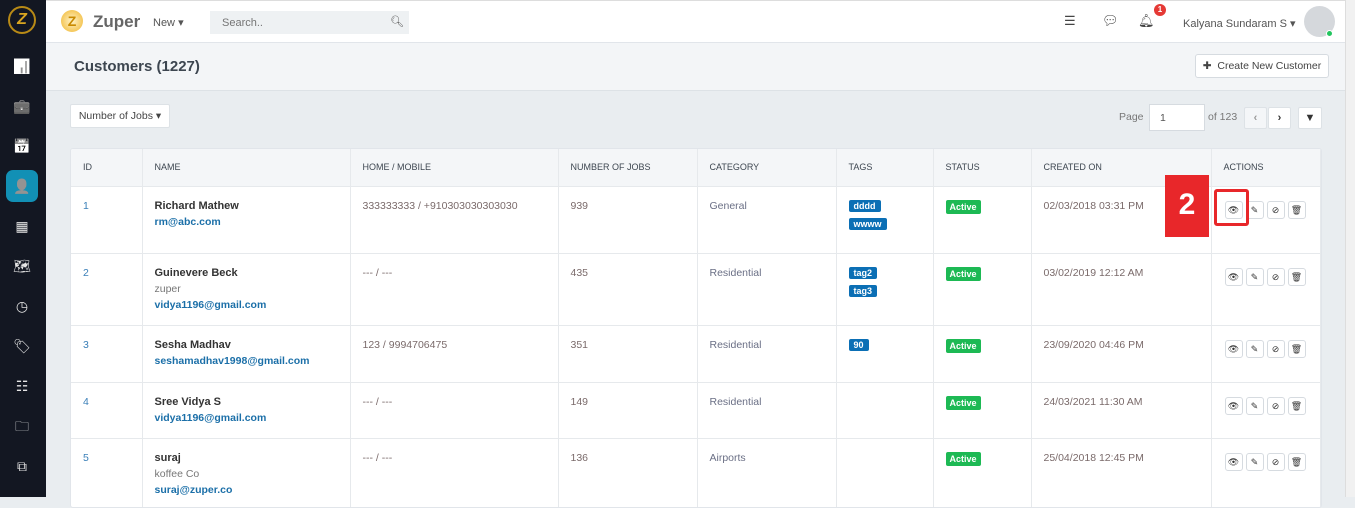  Describe the element at coordinates (107, 354) in the screenshot. I see `customer-id: 3` at that location.